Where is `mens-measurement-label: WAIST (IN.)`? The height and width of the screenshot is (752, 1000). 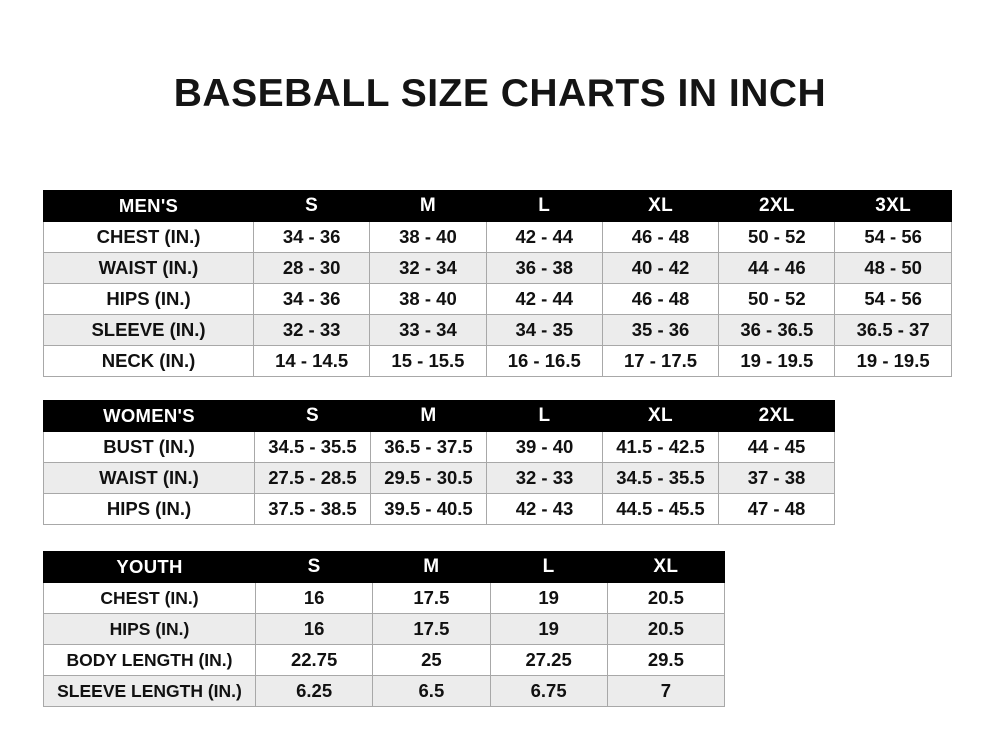 mens-measurement-label: WAIST (IN.) is located at coordinates (148, 268).